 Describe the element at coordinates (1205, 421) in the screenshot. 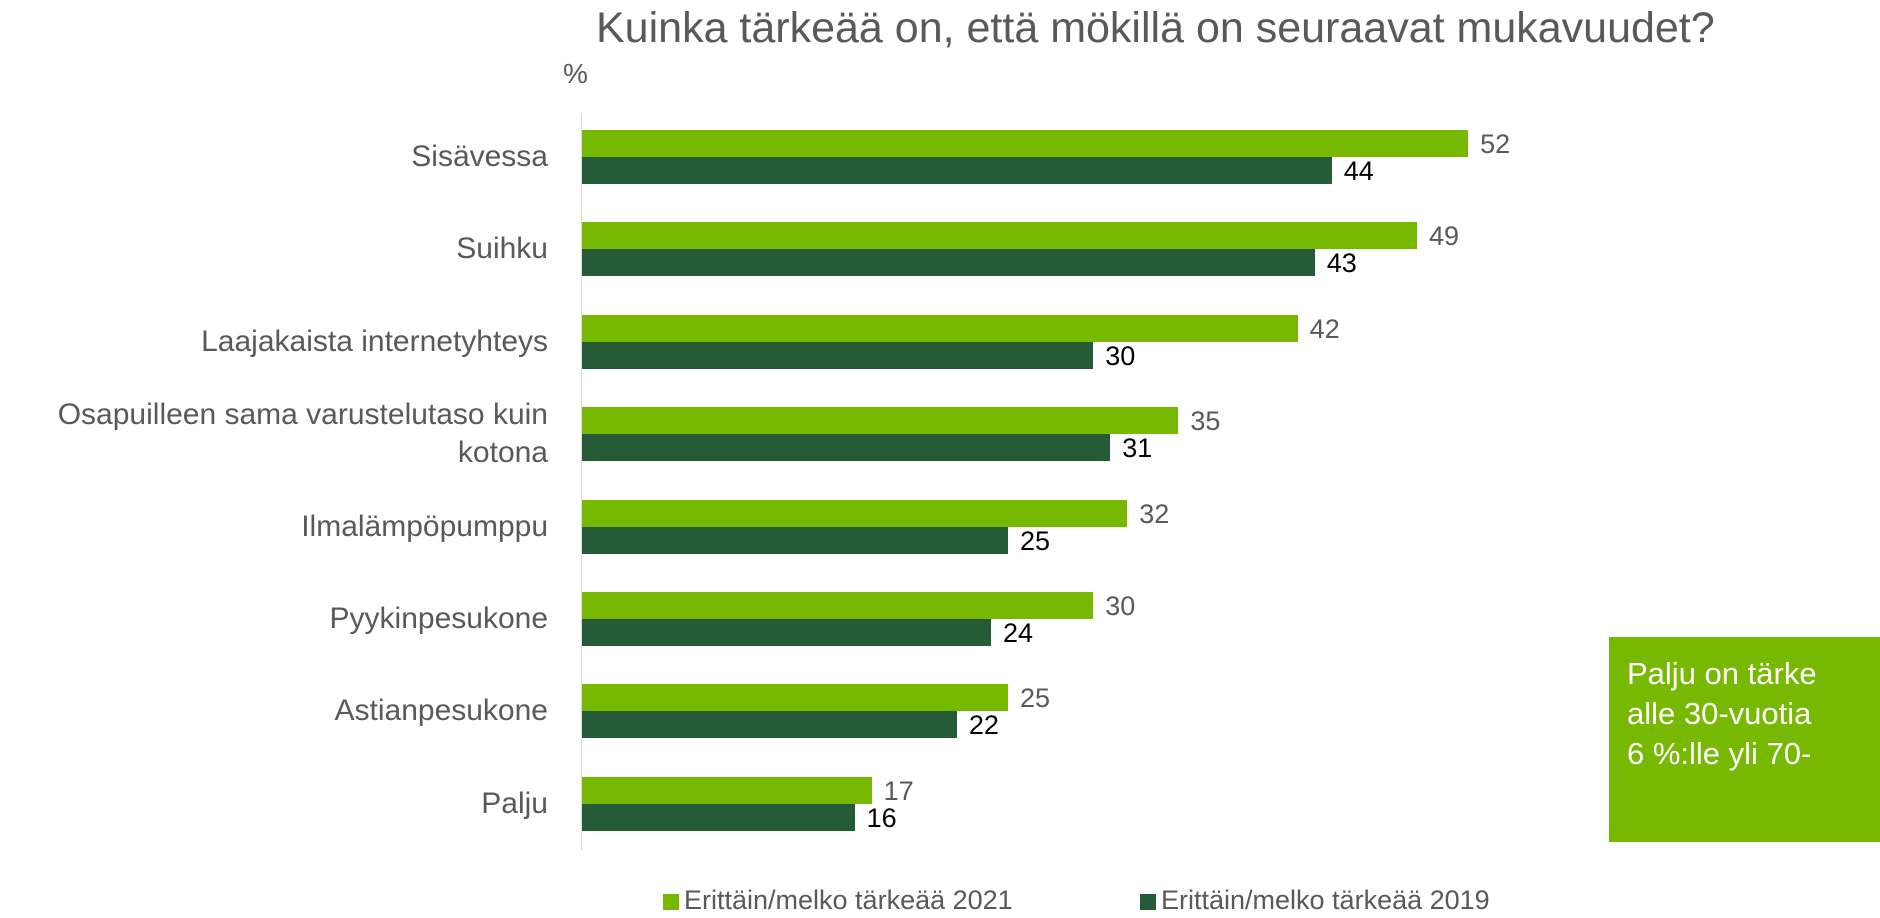

I see `value-label: 35` at that location.